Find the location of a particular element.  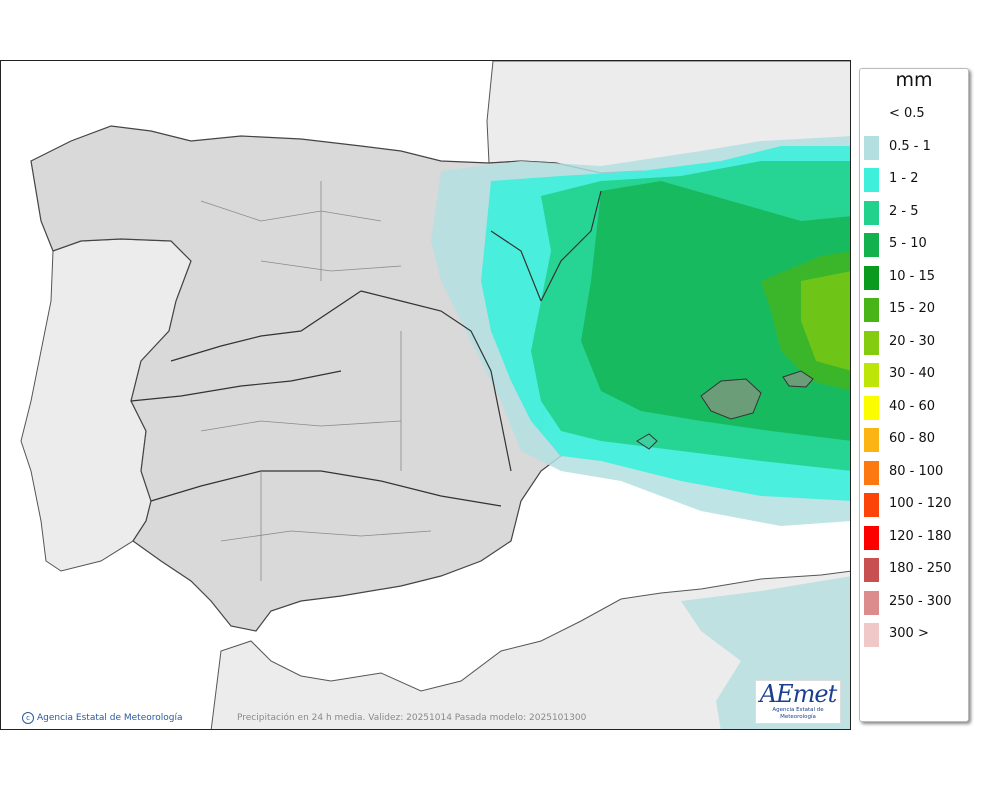

legend-label: 20 - 30 is located at coordinates (912, 341).